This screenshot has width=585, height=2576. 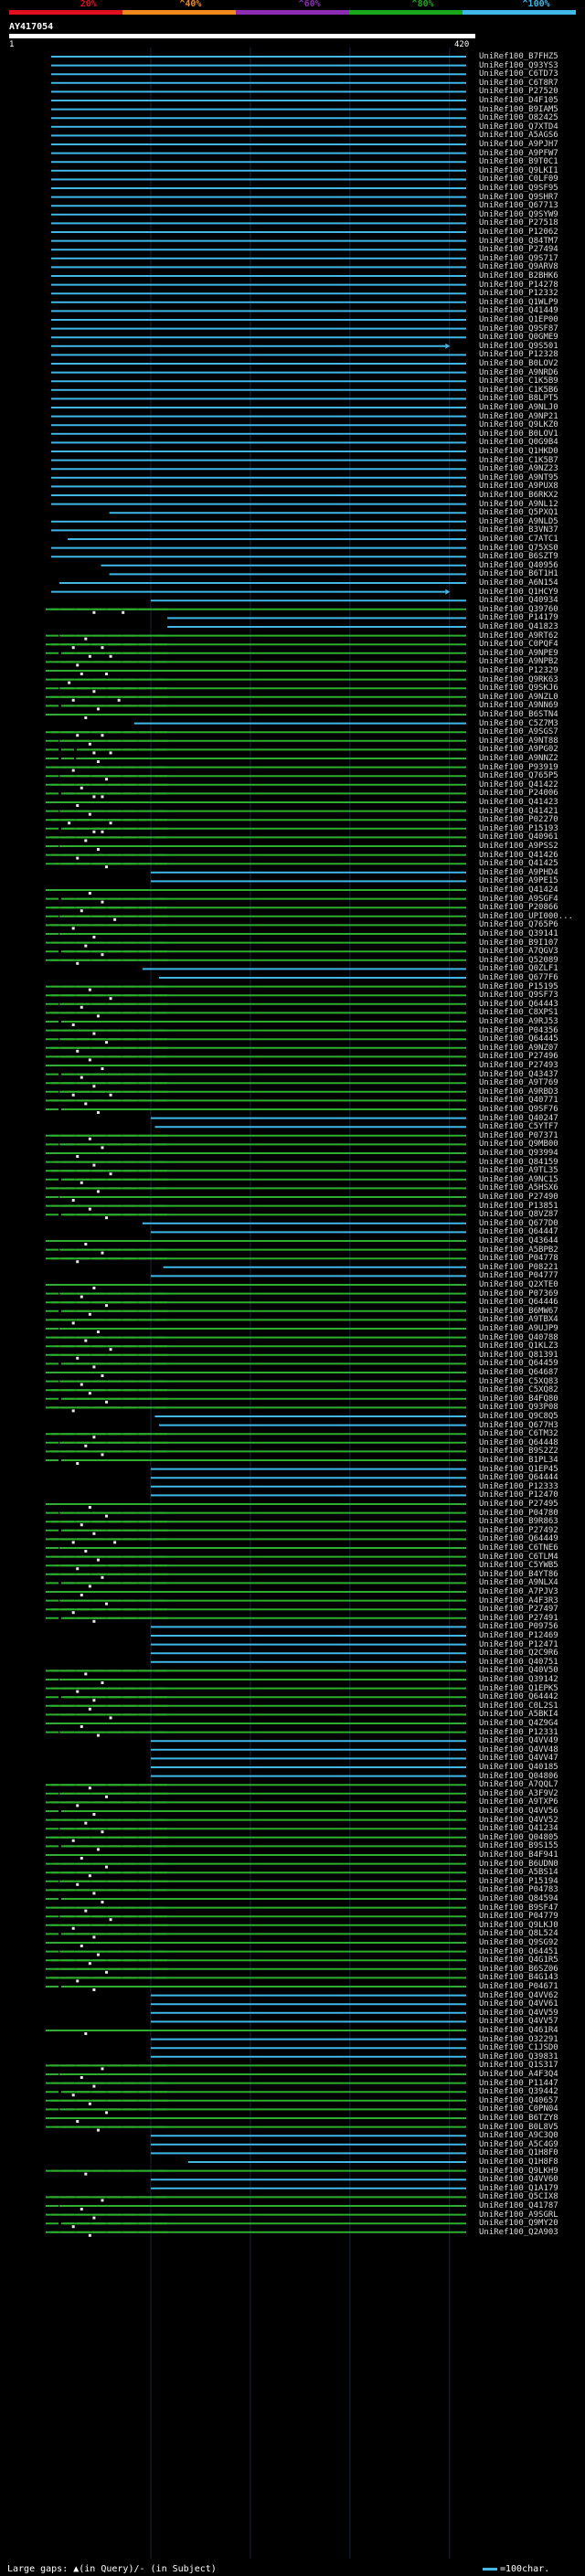 I want to click on hit-label: UniRef100_A9NZL0, so click(x=518, y=697).